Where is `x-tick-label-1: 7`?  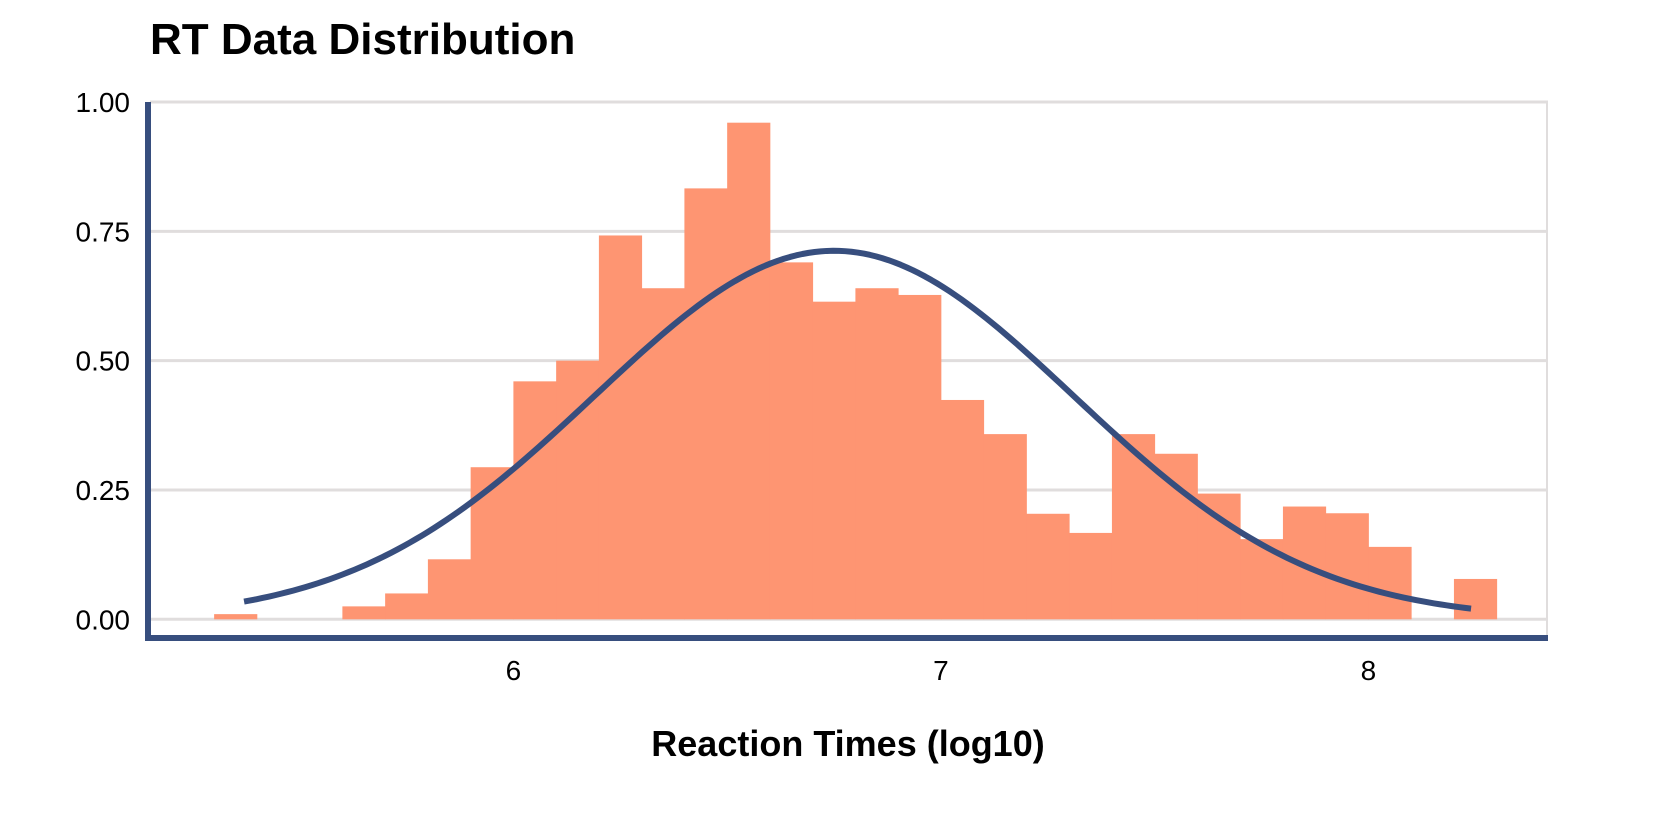
x-tick-label-1: 7 is located at coordinates (941, 670).